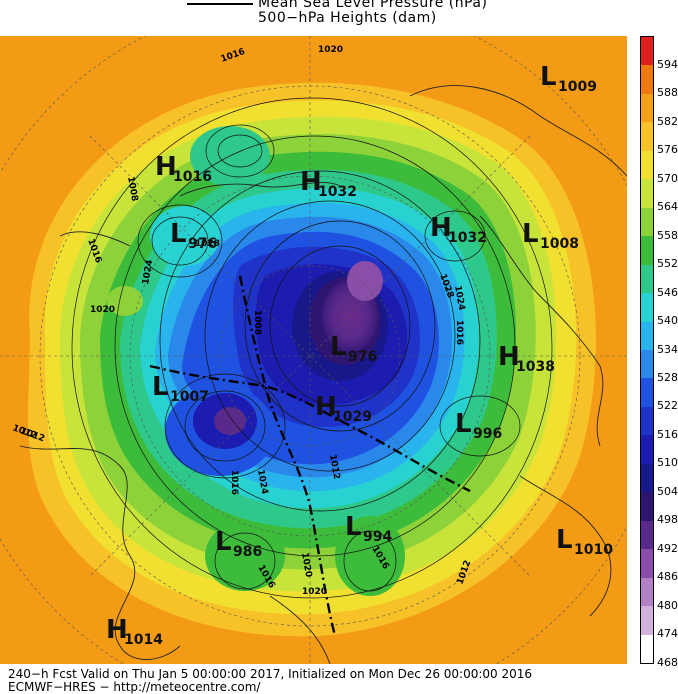 The height and width of the screenshot is (694, 678). I want to click on colorbar-level-label: 552, so click(667, 264).